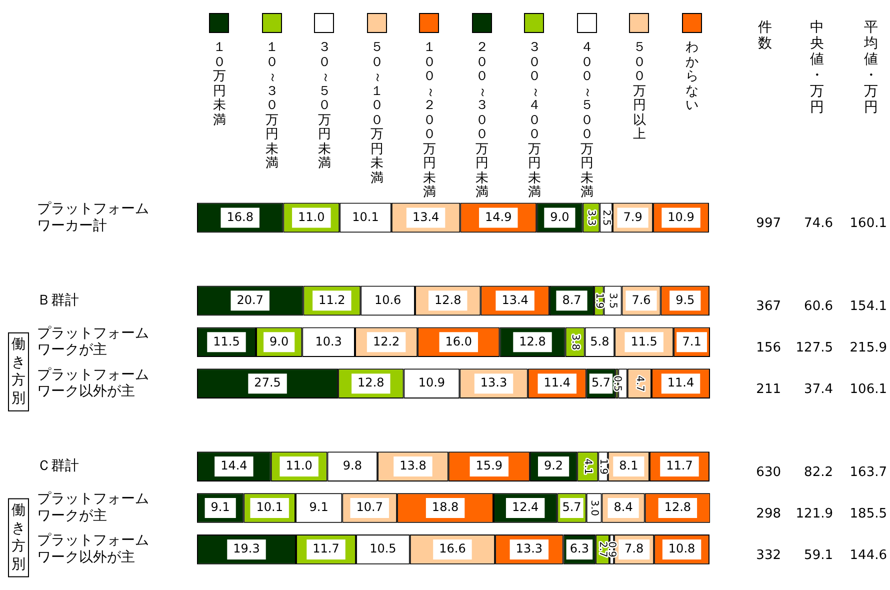 The image size is (890, 590). Describe the element at coordinates (574, 342) in the screenshot. I see `data-label: 3.8` at that location.